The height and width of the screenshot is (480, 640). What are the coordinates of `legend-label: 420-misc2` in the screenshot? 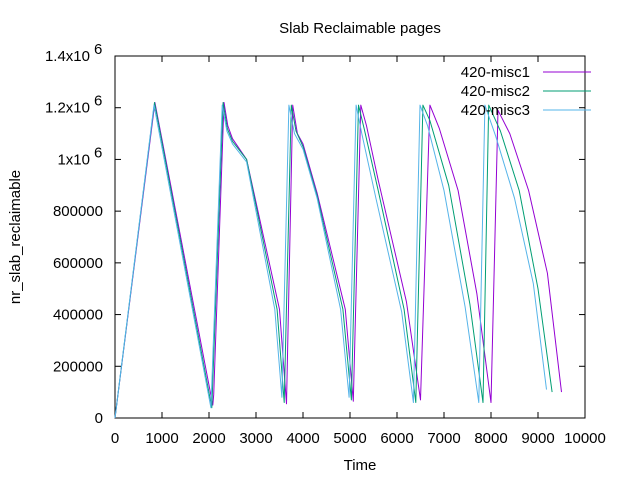 It's located at (495, 91).